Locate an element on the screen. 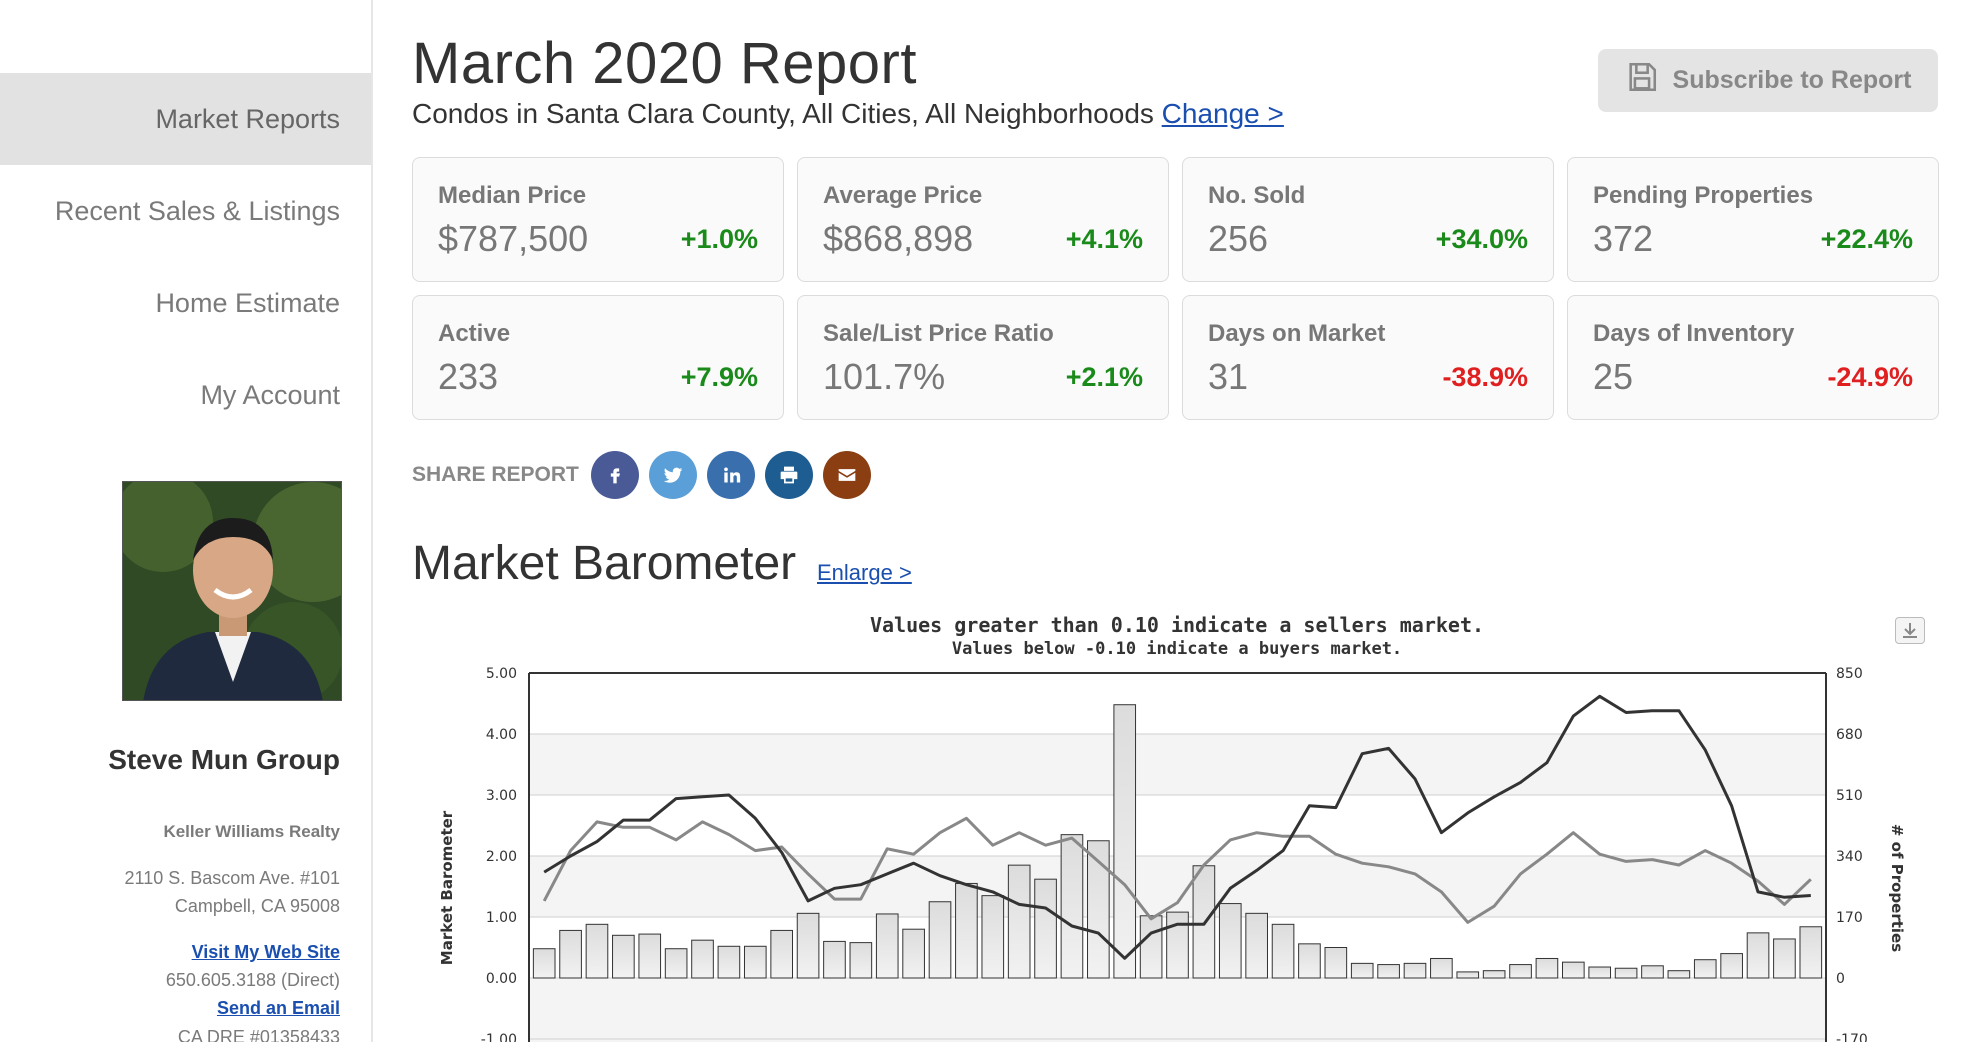  y2-tick-label: 170 is located at coordinates (1849, 918).